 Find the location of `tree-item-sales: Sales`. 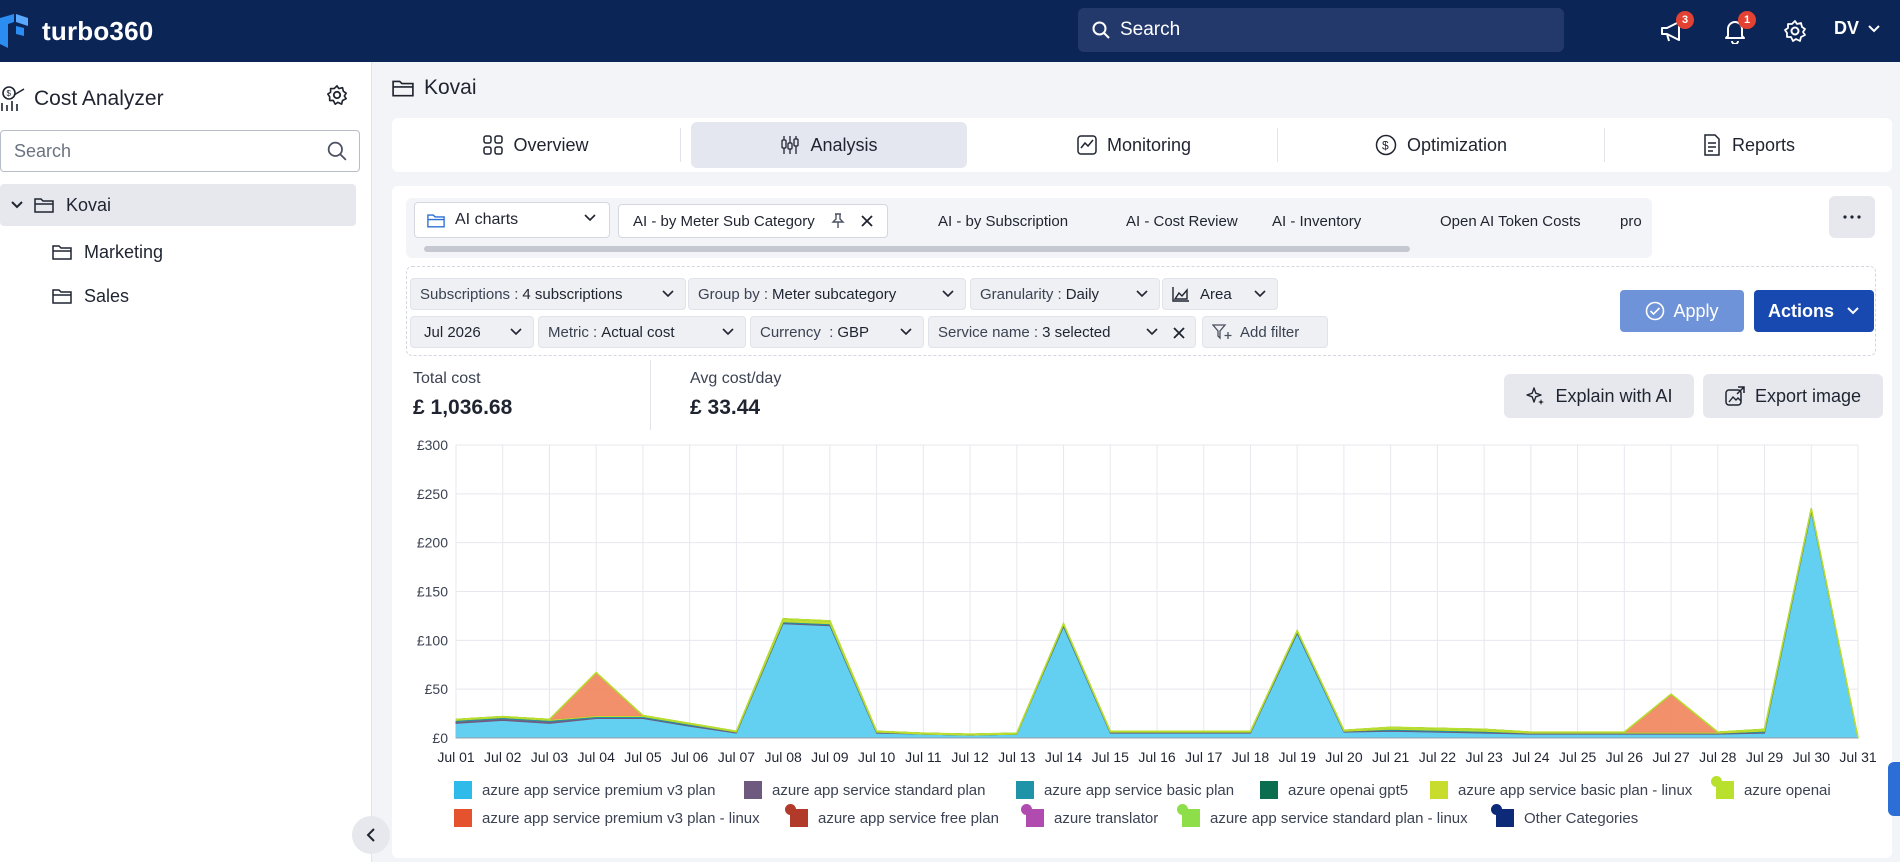

tree-item-sales: Sales is located at coordinates (90, 296).